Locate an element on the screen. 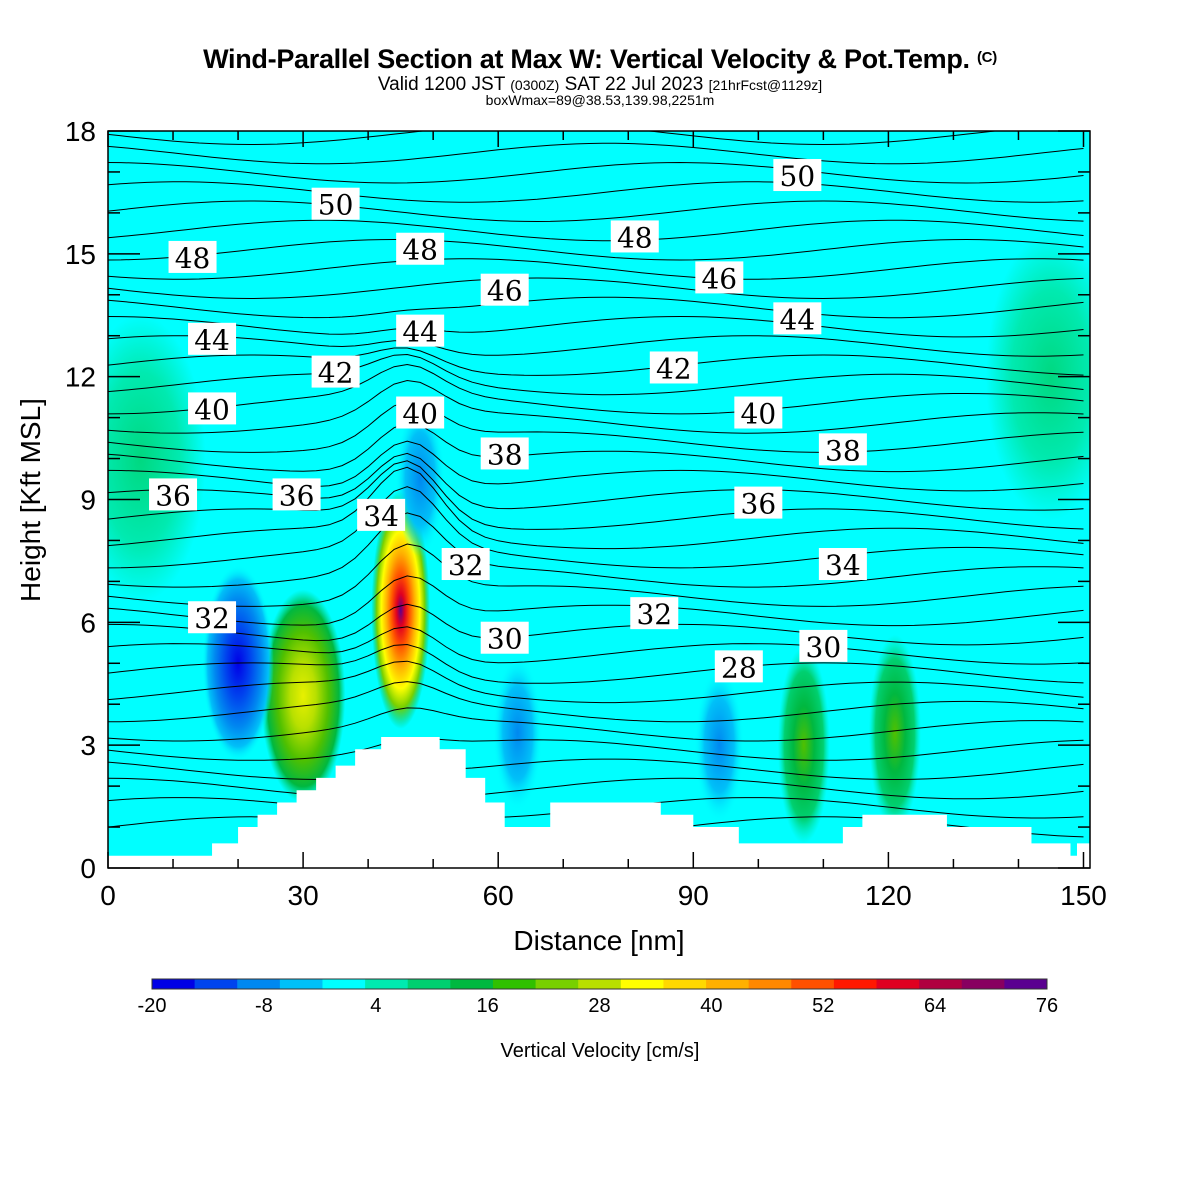  y-axis-label: Height [Kft MSL] is located at coordinates (30, 500).